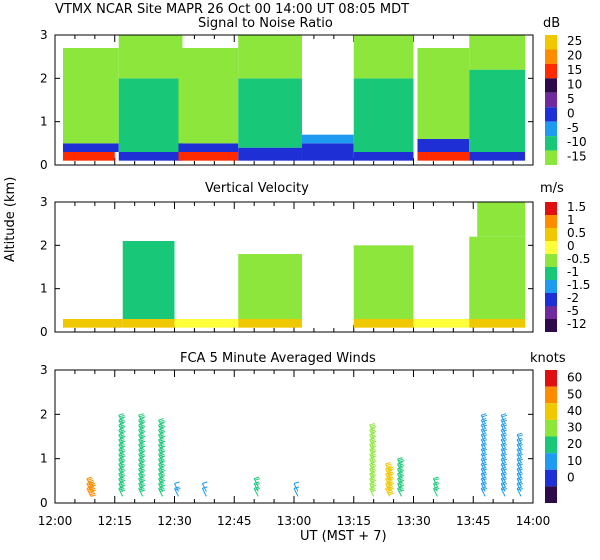 This screenshot has height=560, width=600. Describe the element at coordinates (548, 358) in the screenshot. I see `unit-winds: knots` at that location.